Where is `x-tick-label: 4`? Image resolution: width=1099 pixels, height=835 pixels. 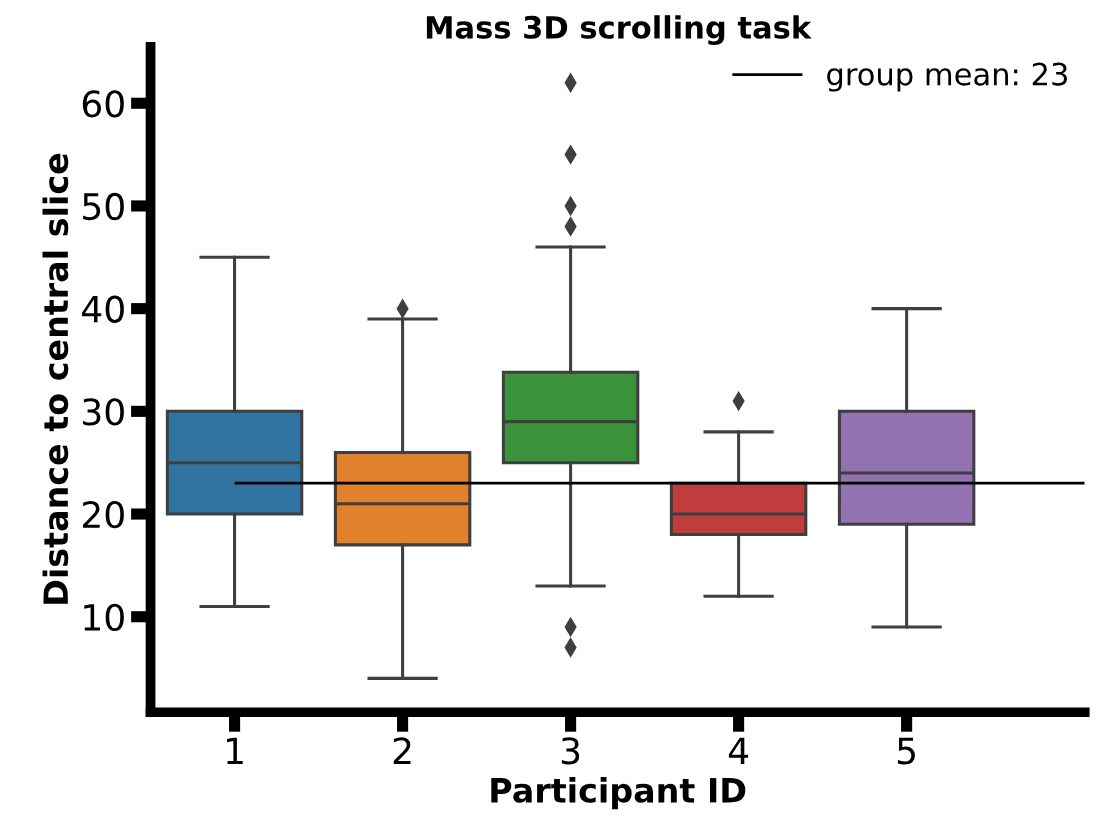
x-tick-label: 4 is located at coordinates (738, 750).